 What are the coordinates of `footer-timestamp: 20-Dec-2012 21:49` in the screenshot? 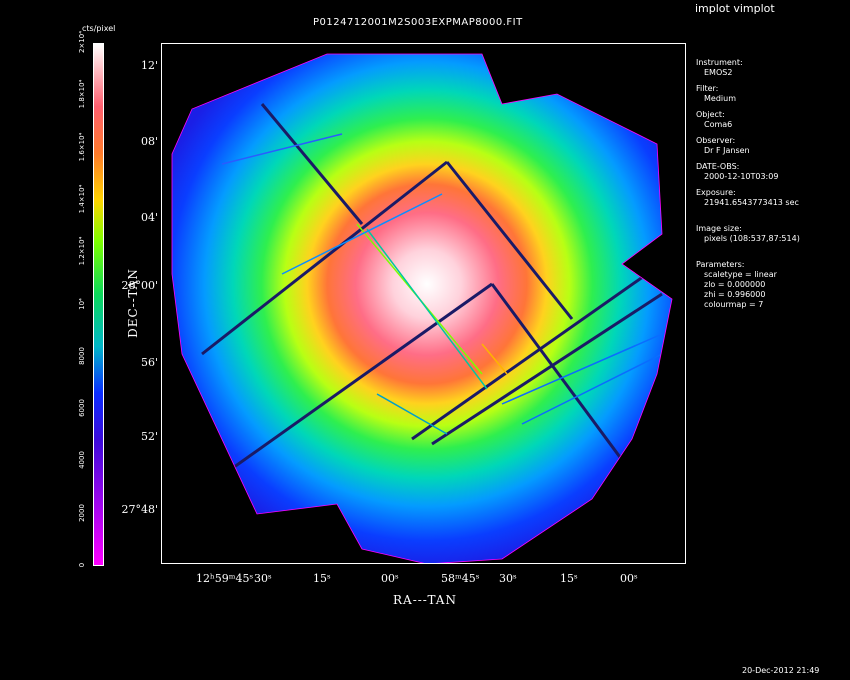 It's located at (781, 670).